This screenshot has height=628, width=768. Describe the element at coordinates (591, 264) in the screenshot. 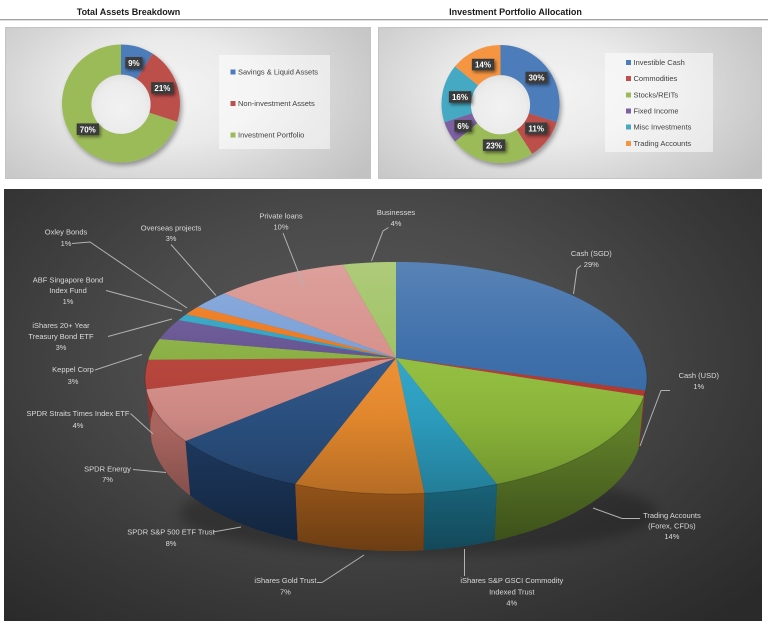

I see `svg-text: 29%` at that location.